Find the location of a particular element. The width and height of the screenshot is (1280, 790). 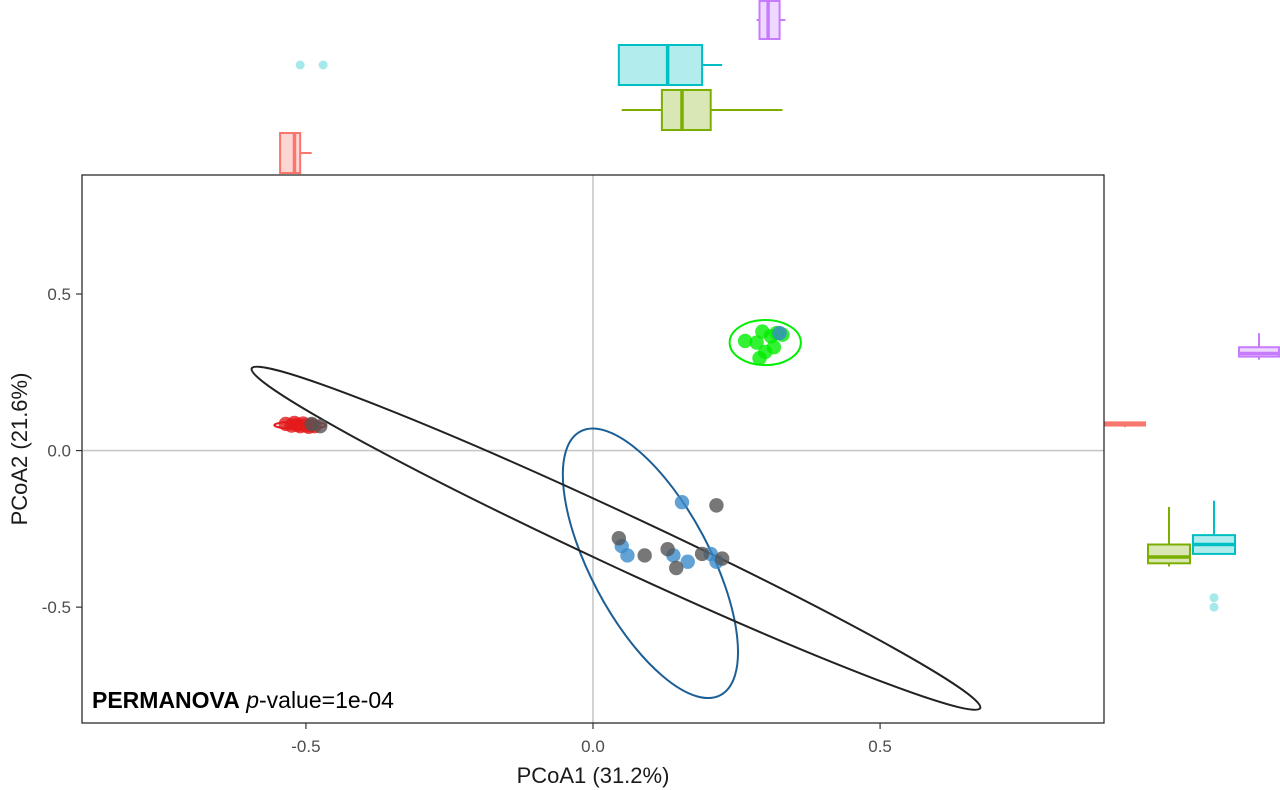

x-tick-label: -0.5 is located at coordinates (305, 746).